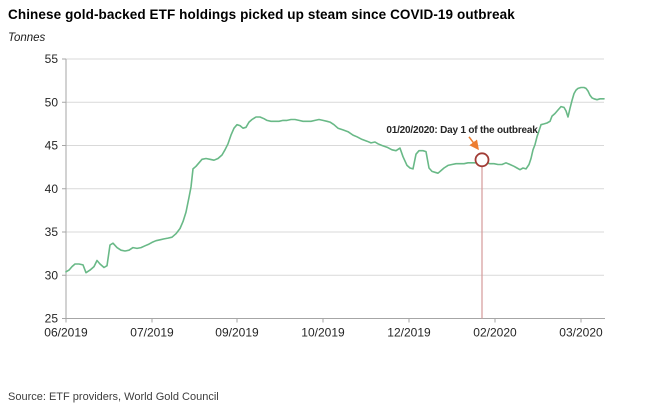  What do you see at coordinates (27, 38) in the screenshot?
I see `axis-unit-label: Tonnes` at bounding box center [27, 38].